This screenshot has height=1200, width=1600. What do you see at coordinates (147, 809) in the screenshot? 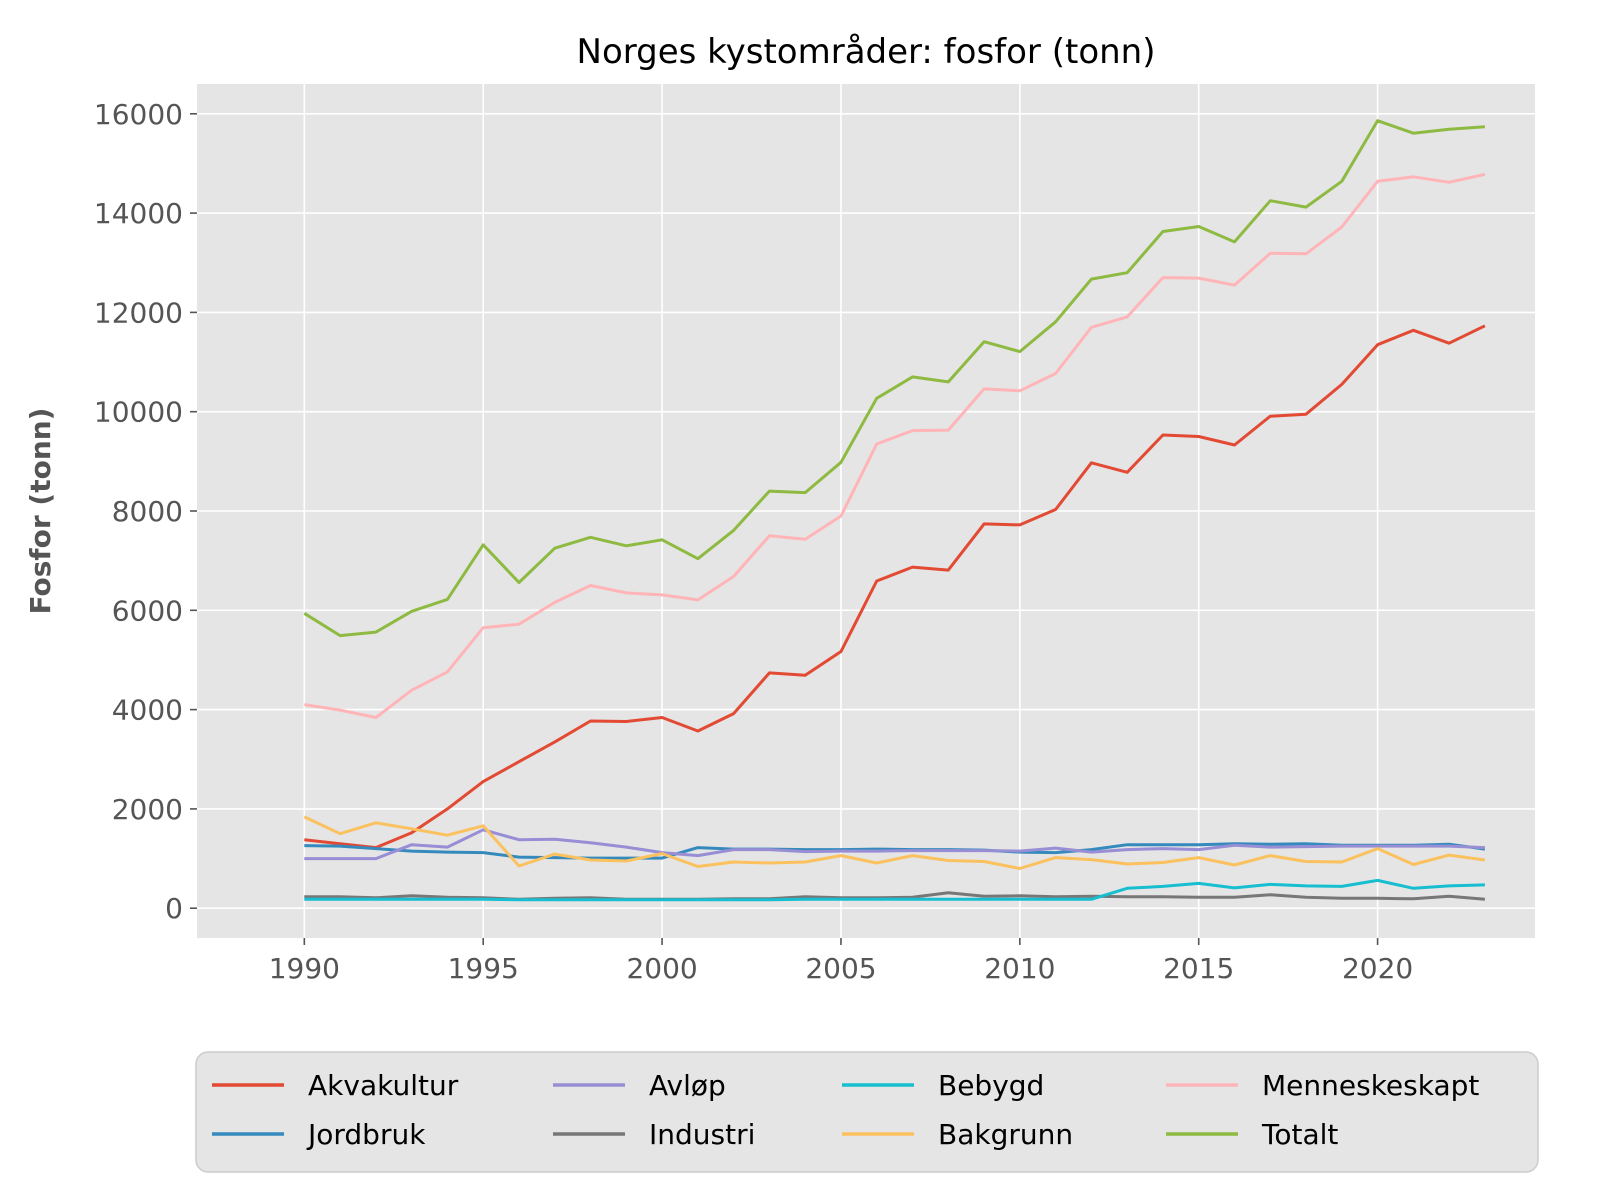
I see `y-tick-label: 2000` at bounding box center [147, 809].